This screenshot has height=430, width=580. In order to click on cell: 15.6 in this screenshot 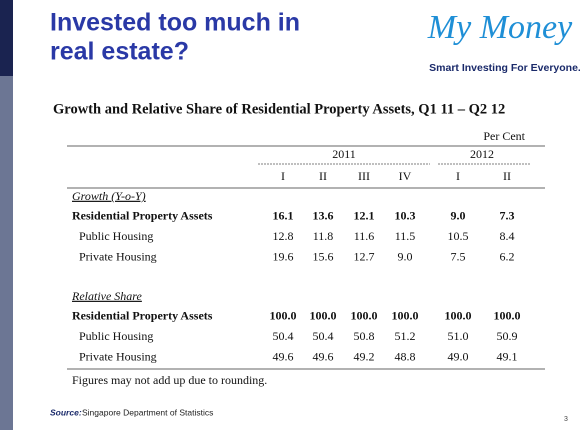, I will do `click(323, 256)`.